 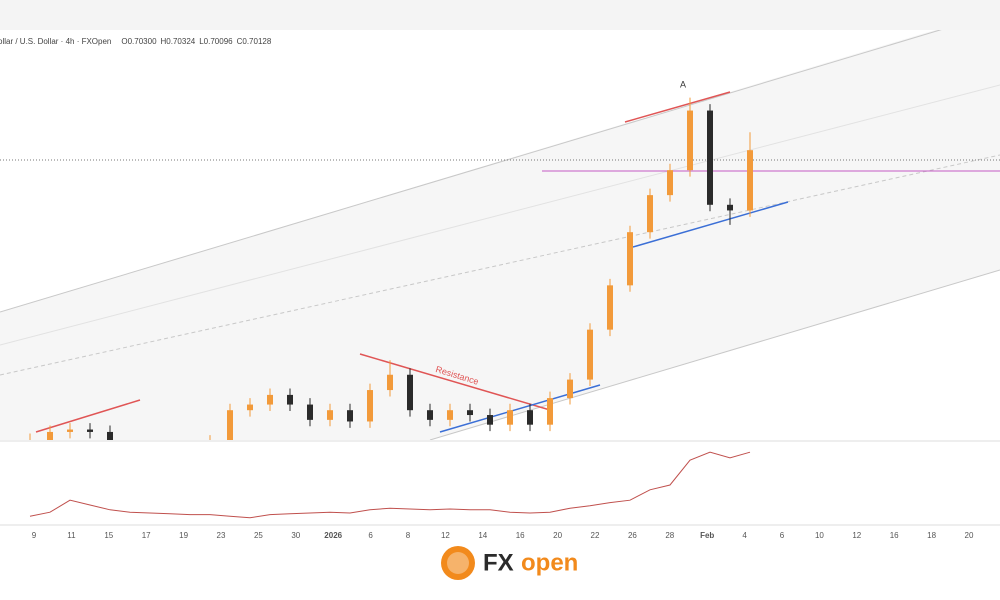 What do you see at coordinates (482, 535) in the screenshot?
I see `x-tick-label: 14` at bounding box center [482, 535].